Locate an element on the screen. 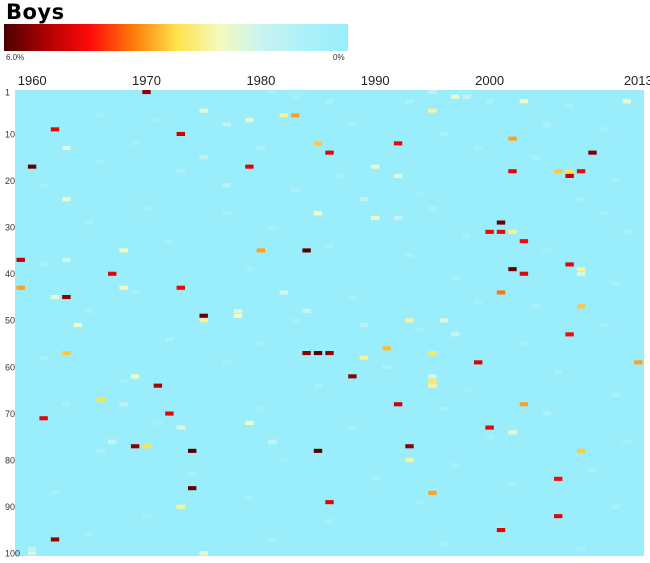 This screenshot has width=650, height=563. legend-max-label: 0% is located at coordinates (339, 57).